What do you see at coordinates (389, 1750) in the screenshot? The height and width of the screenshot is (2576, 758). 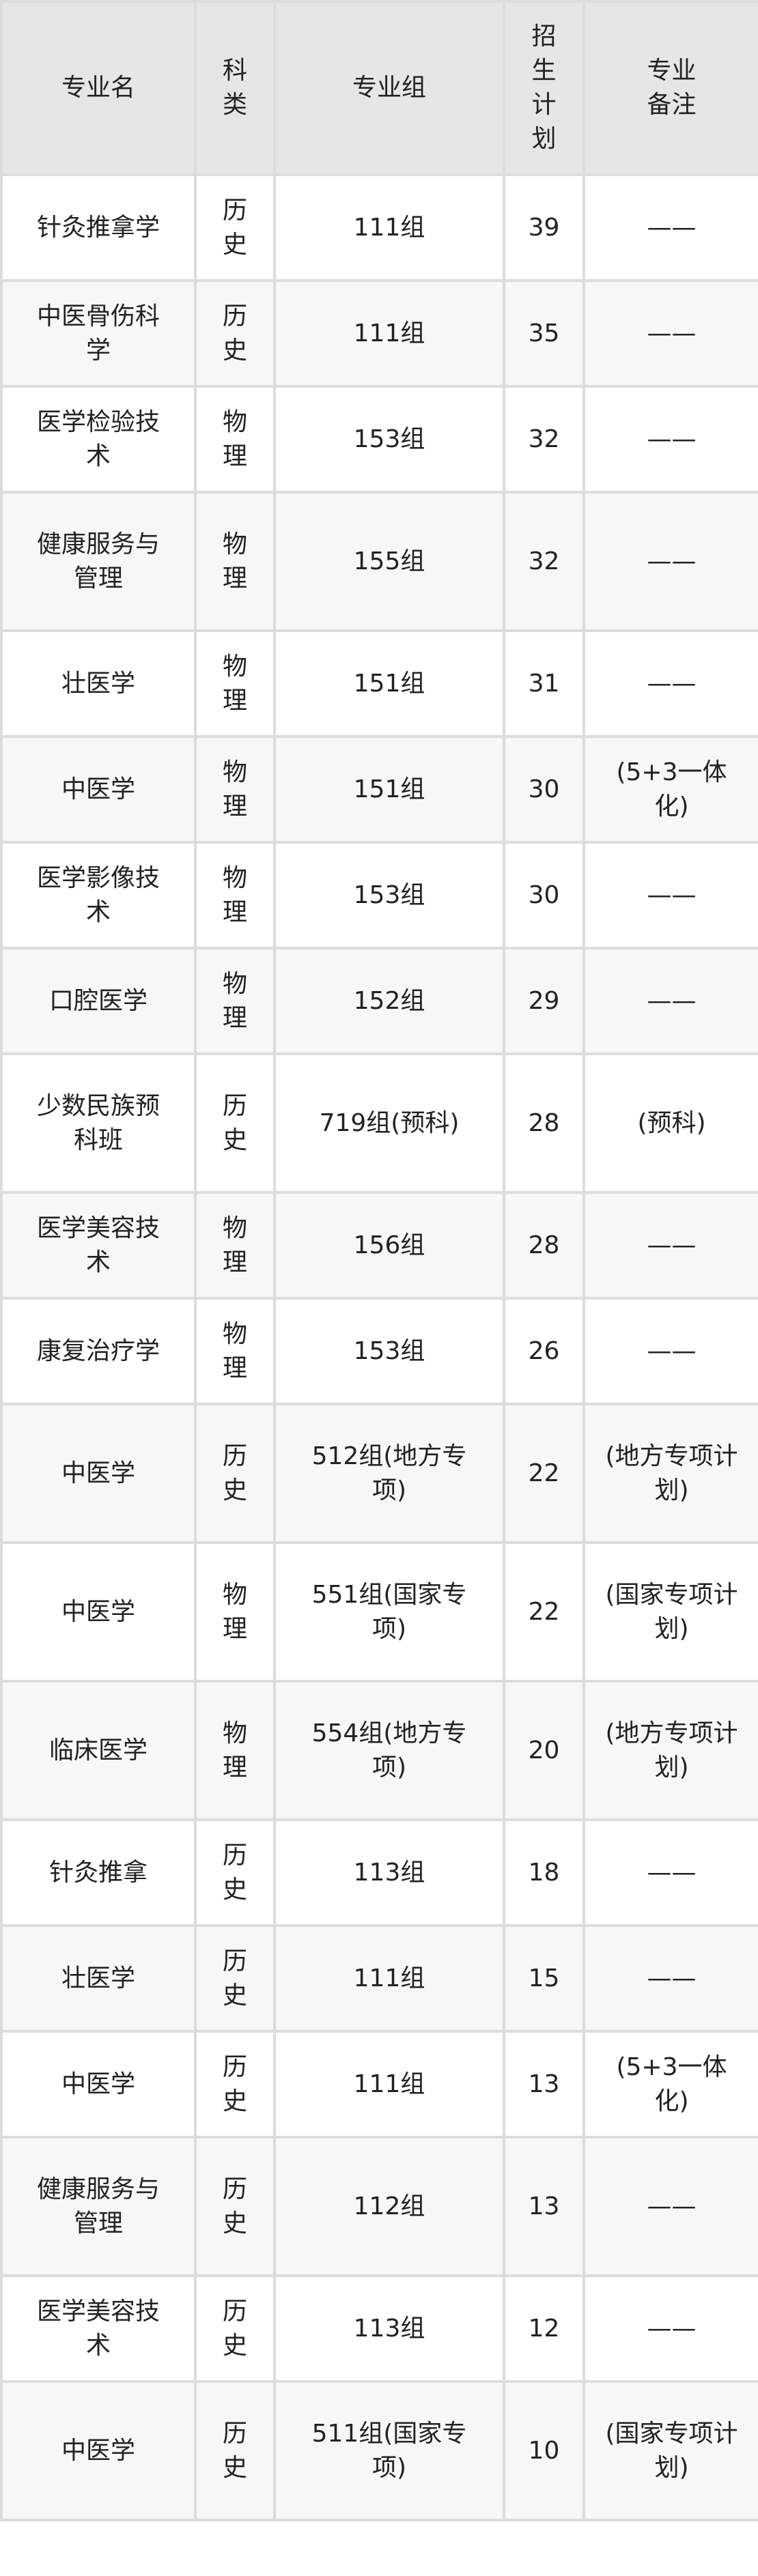 I see `major-group-cell: 554组(地方专项)` at bounding box center [389, 1750].